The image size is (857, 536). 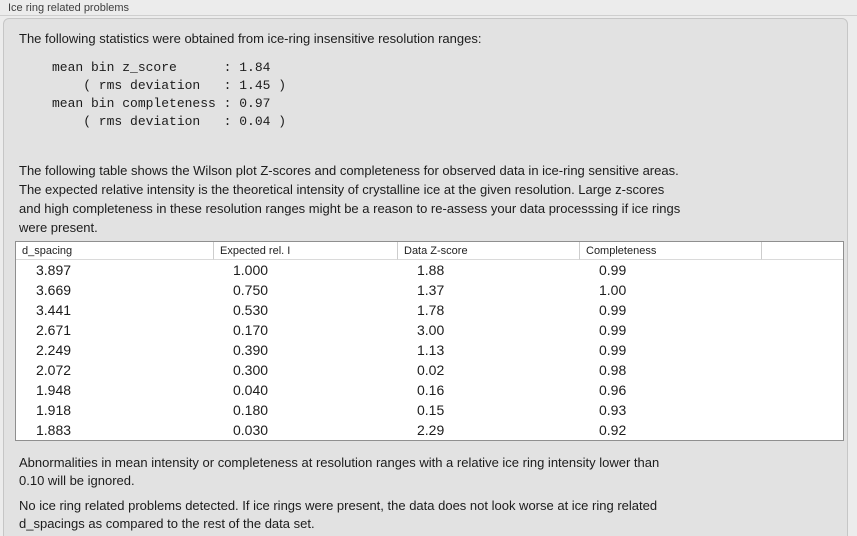 What do you see at coordinates (613, 390) in the screenshot?
I see `table-cell: 0.96` at bounding box center [613, 390].